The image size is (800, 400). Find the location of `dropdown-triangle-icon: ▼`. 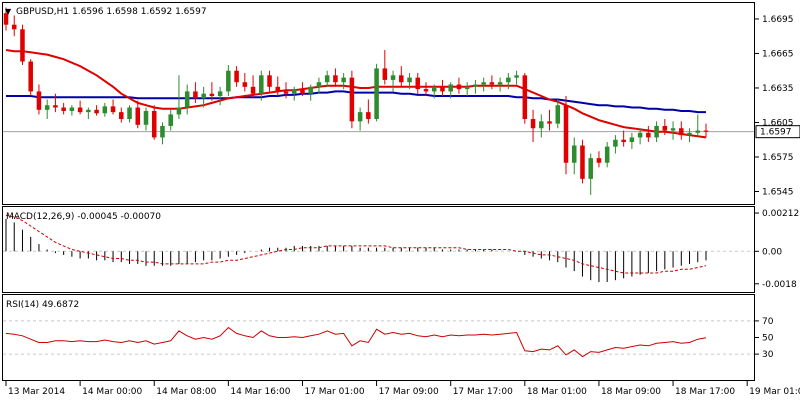

dropdown-triangle-icon: ▼ is located at coordinates (8, 11).